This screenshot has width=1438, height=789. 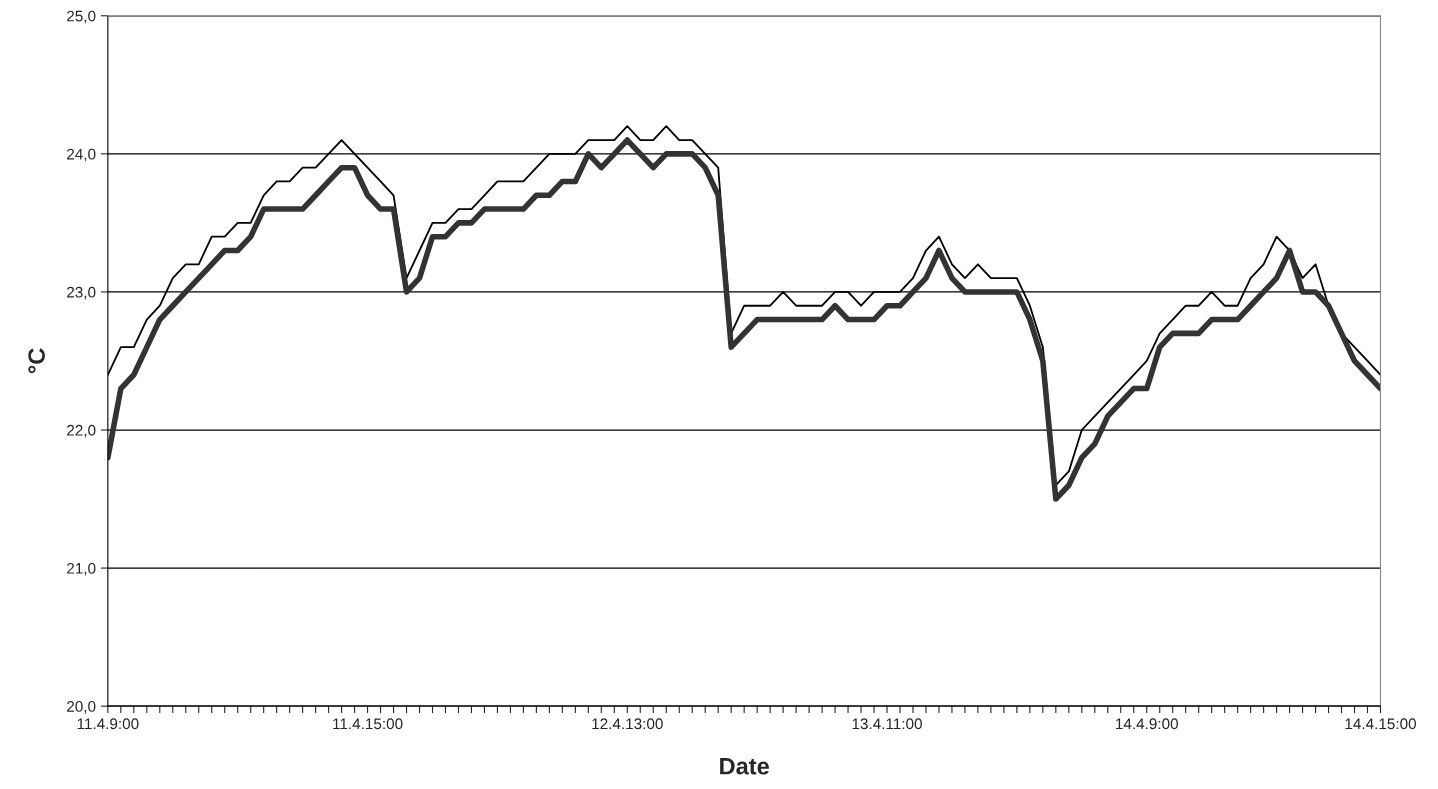 What do you see at coordinates (81, 707) in the screenshot?
I see `y-tick-label: 20,0` at bounding box center [81, 707].